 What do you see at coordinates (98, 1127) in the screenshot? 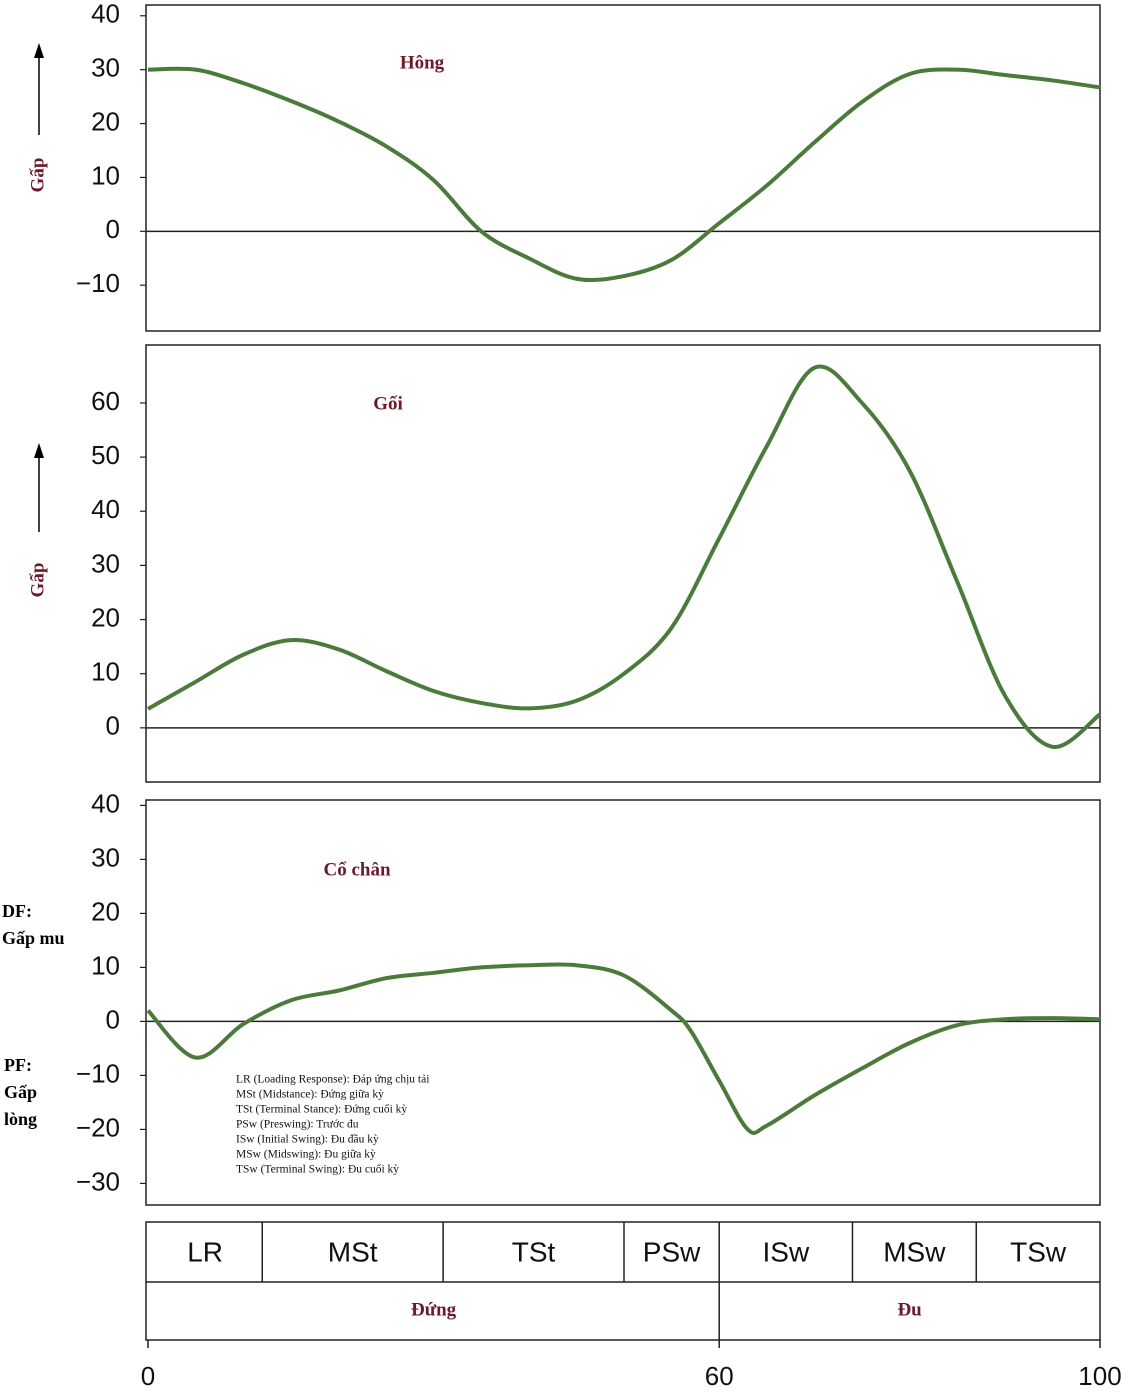
I see `y-tick-label: −20` at bounding box center [98, 1127].